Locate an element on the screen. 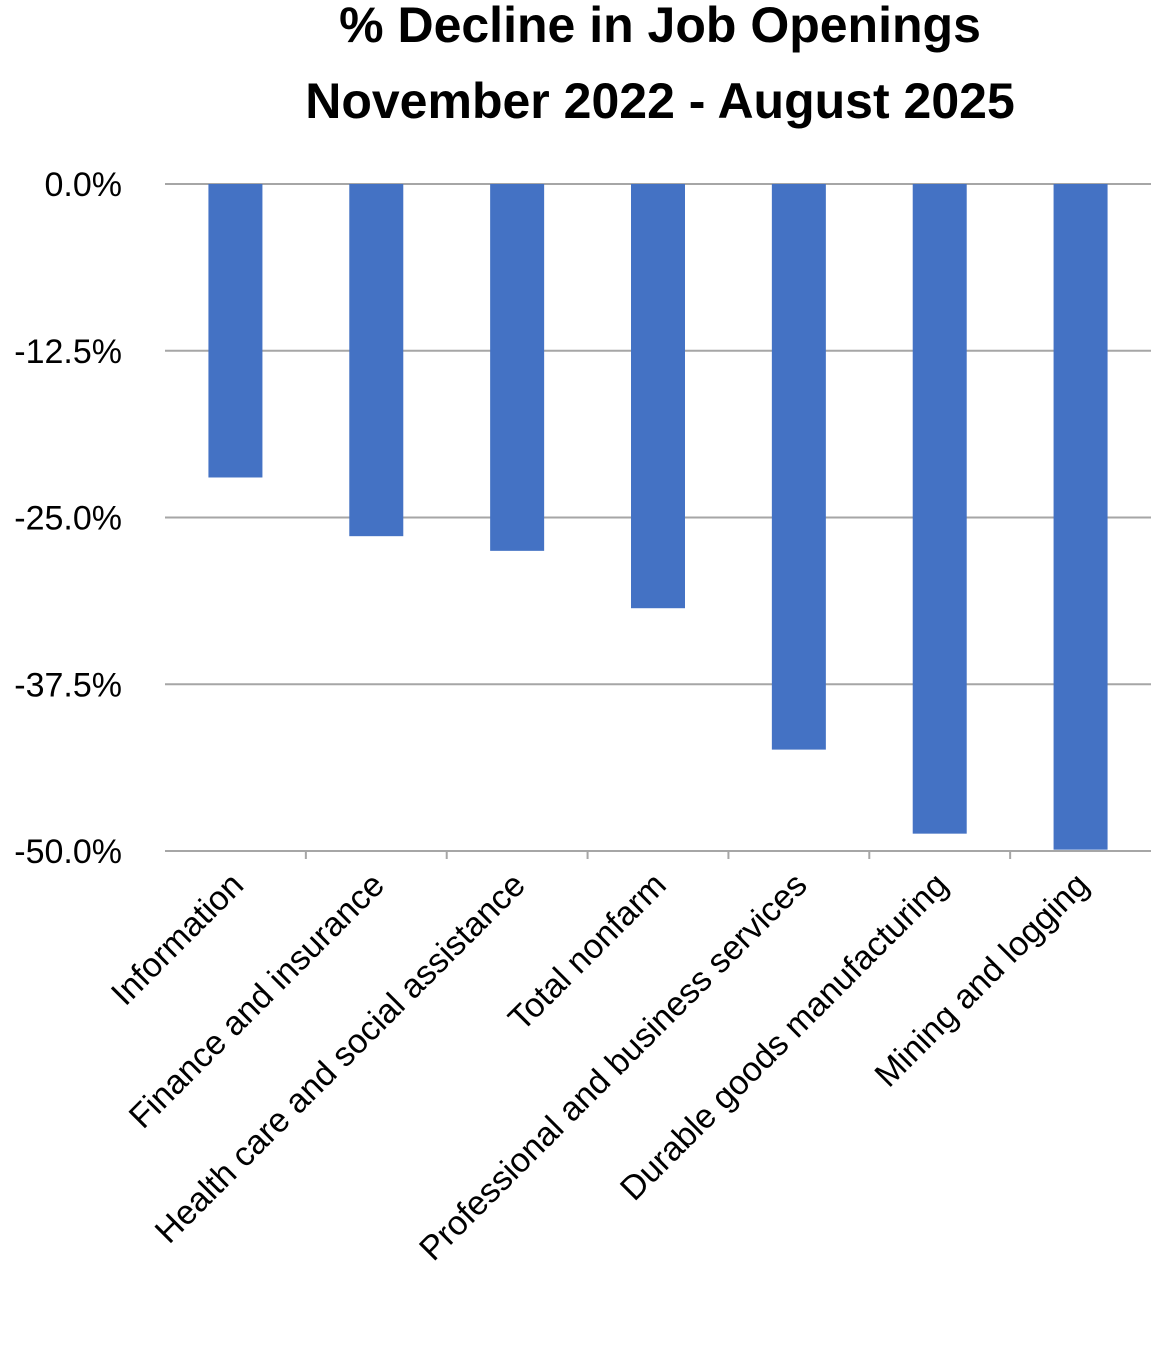  y-tick-label: -50.0% is located at coordinates (68, 852).